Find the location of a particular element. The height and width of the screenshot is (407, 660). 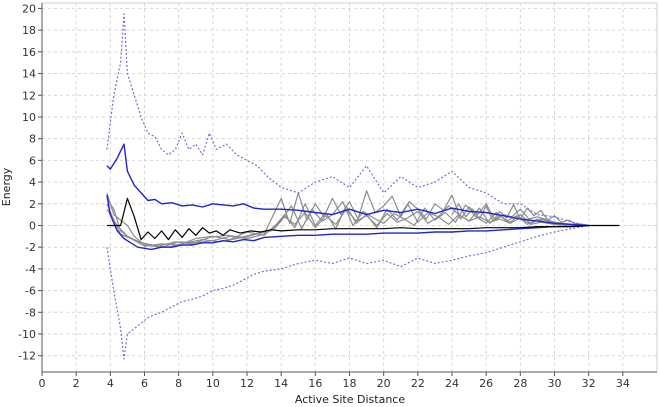

x-tick-label: 6 is located at coordinates (144, 383).